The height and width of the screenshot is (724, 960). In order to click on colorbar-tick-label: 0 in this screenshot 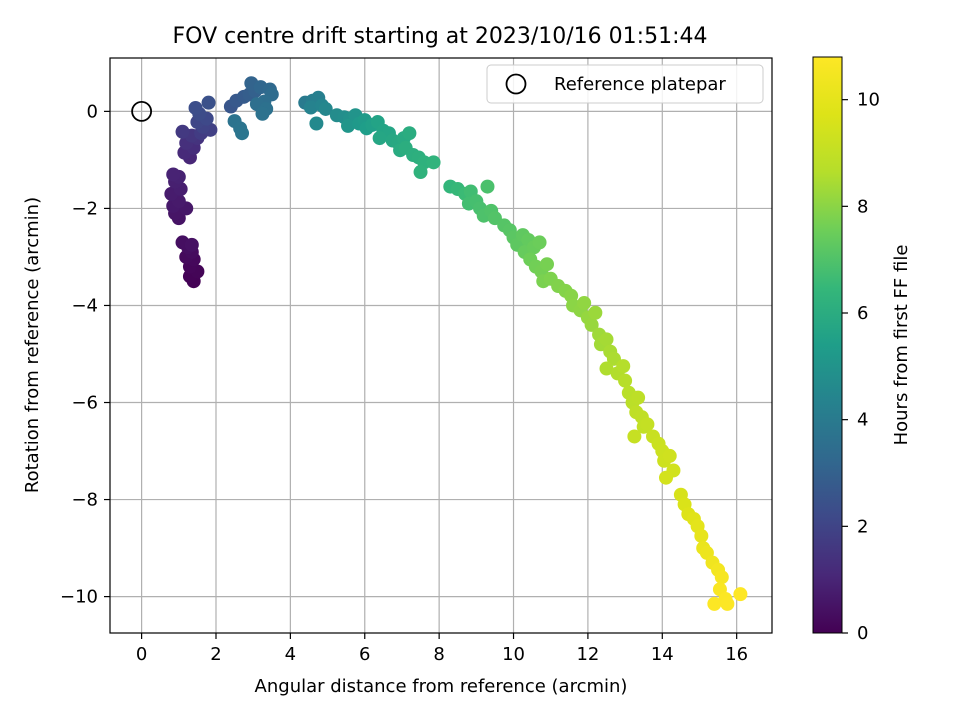, I will do `click(862, 633)`.